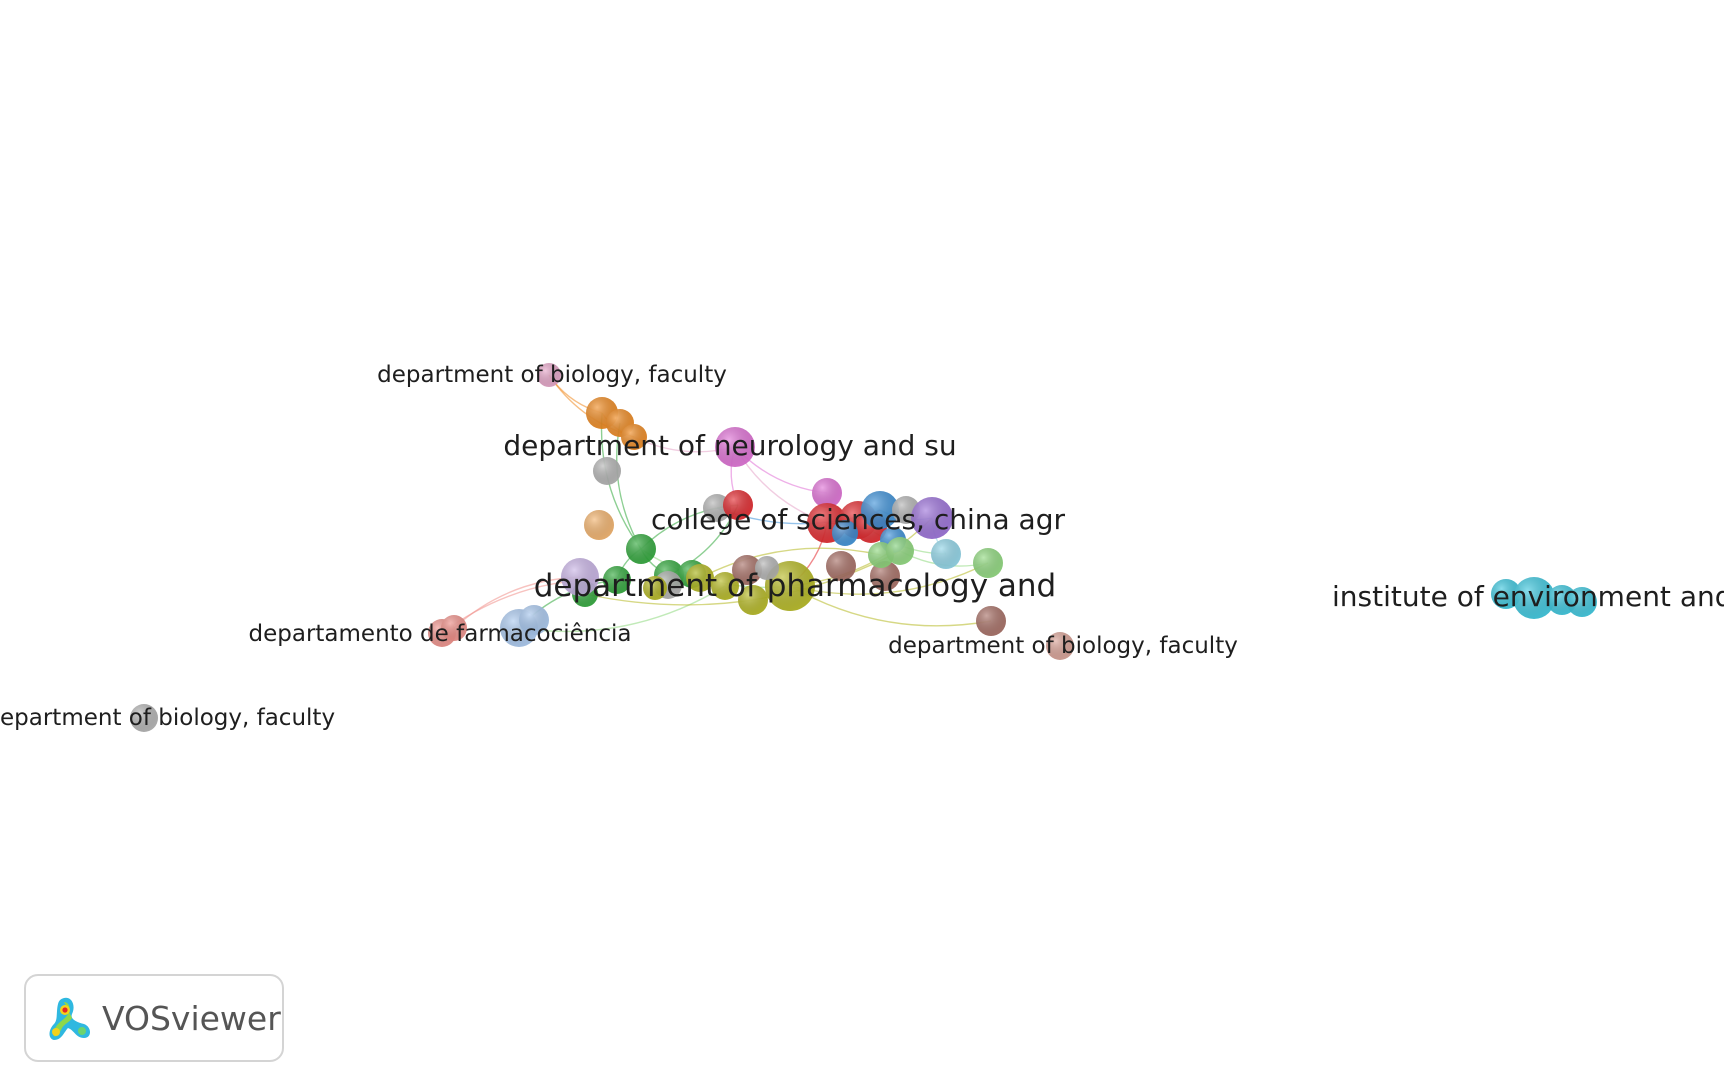 The width and height of the screenshot is (1724, 1090). Describe the element at coordinates (1582, 602) in the screenshot. I see `node-cyan4` at that location.